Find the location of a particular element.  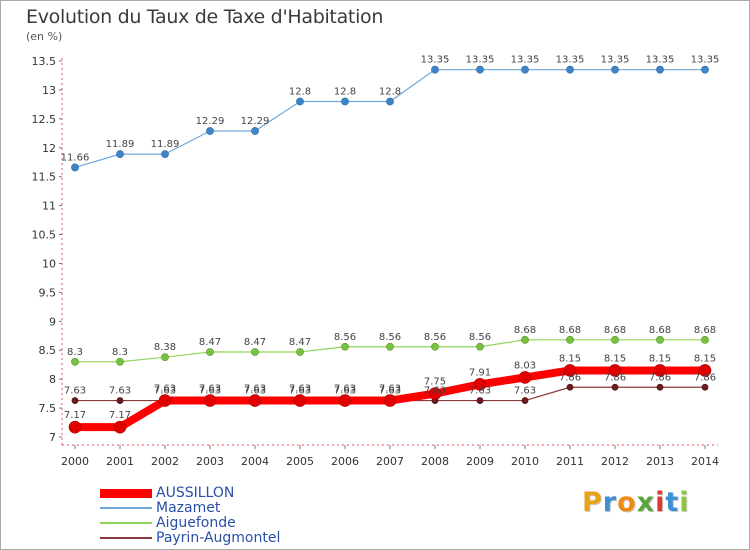

x-tick-label: 2000 is located at coordinates (75, 461).